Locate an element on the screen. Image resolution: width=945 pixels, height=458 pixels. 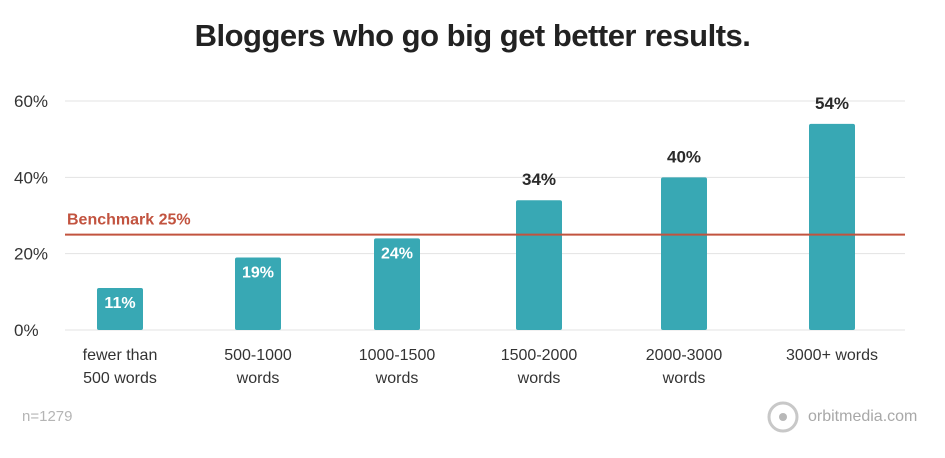
sample-size-note: n=1279 is located at coordinates (47, 416).